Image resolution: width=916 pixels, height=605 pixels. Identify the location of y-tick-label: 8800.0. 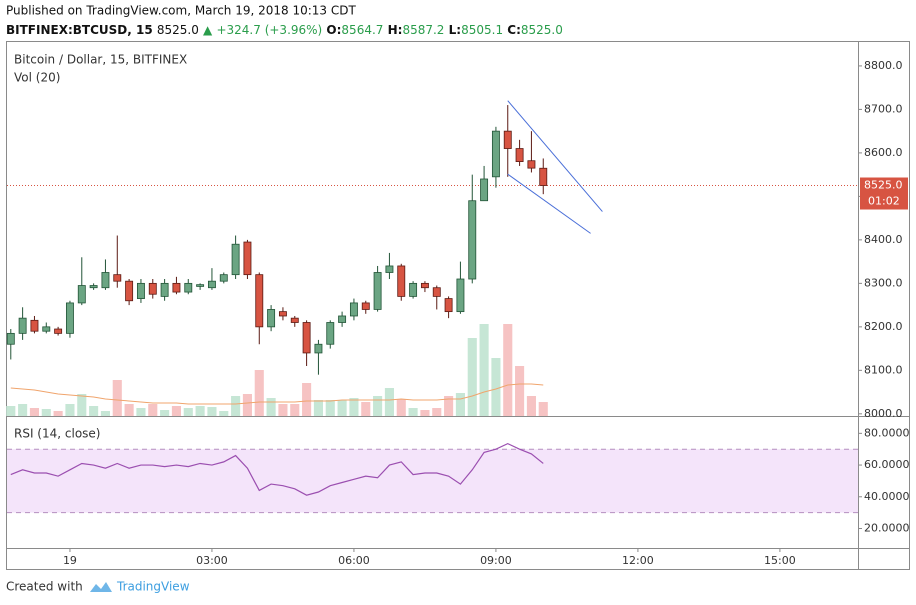
(883, 65).